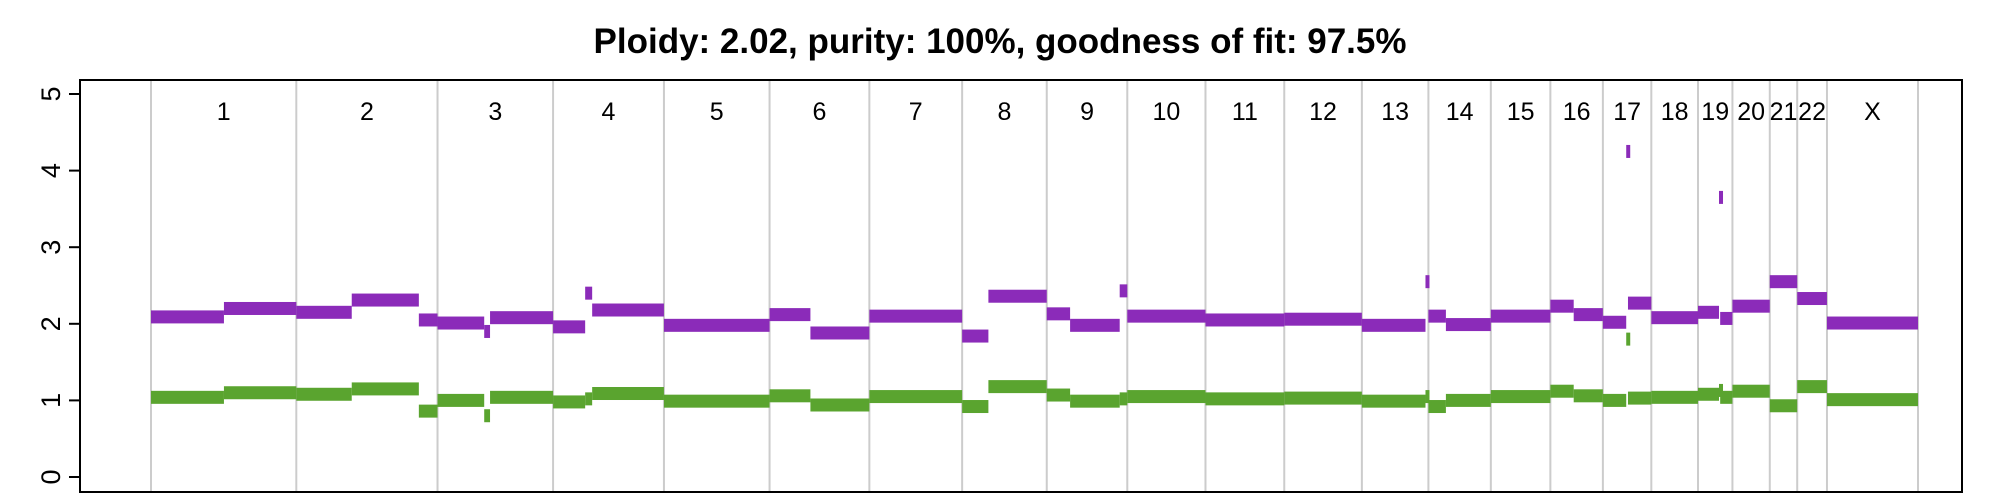  I want to click on chromosome-label: 22, so click(1812, 112).